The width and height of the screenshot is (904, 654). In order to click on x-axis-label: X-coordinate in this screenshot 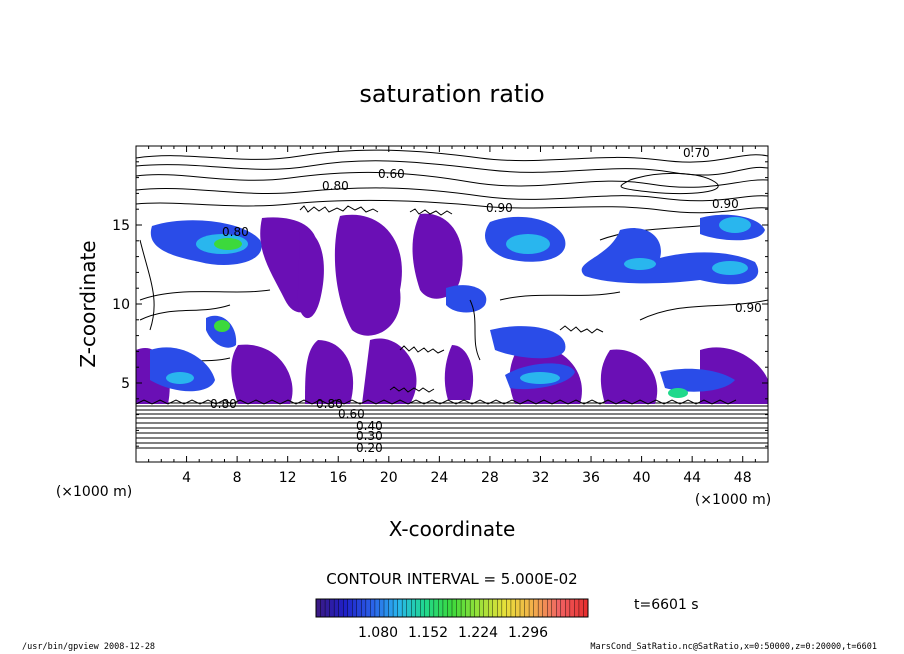, I will do `click(452, 529)`.